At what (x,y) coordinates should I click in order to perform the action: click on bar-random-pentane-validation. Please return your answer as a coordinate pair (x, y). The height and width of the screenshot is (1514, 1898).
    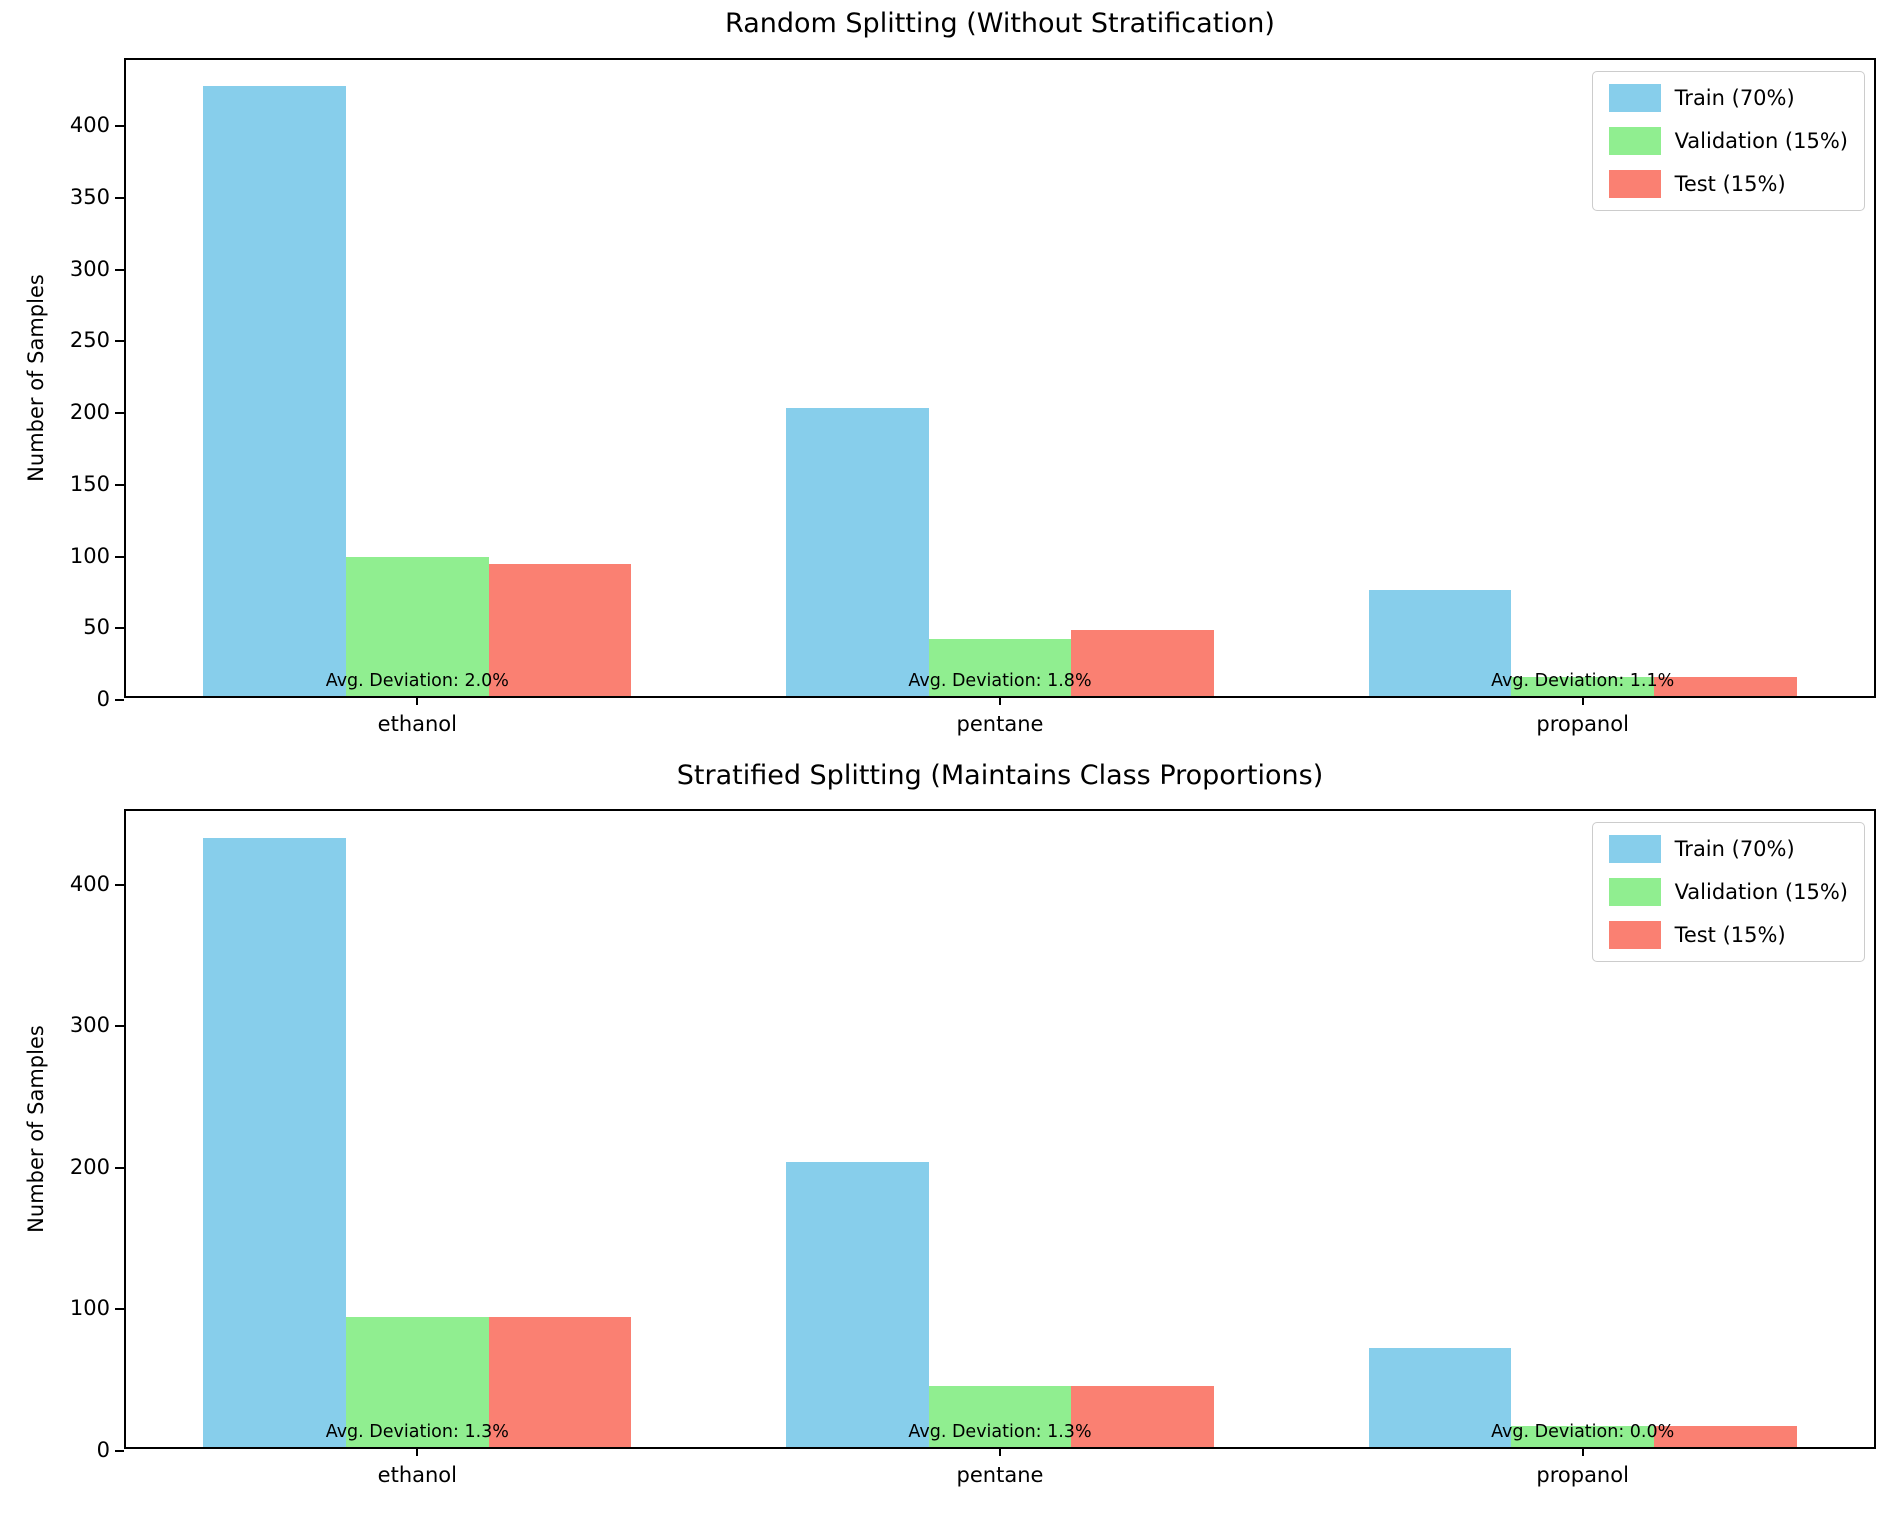
    Looking at the image, I should click on (1000, 667).